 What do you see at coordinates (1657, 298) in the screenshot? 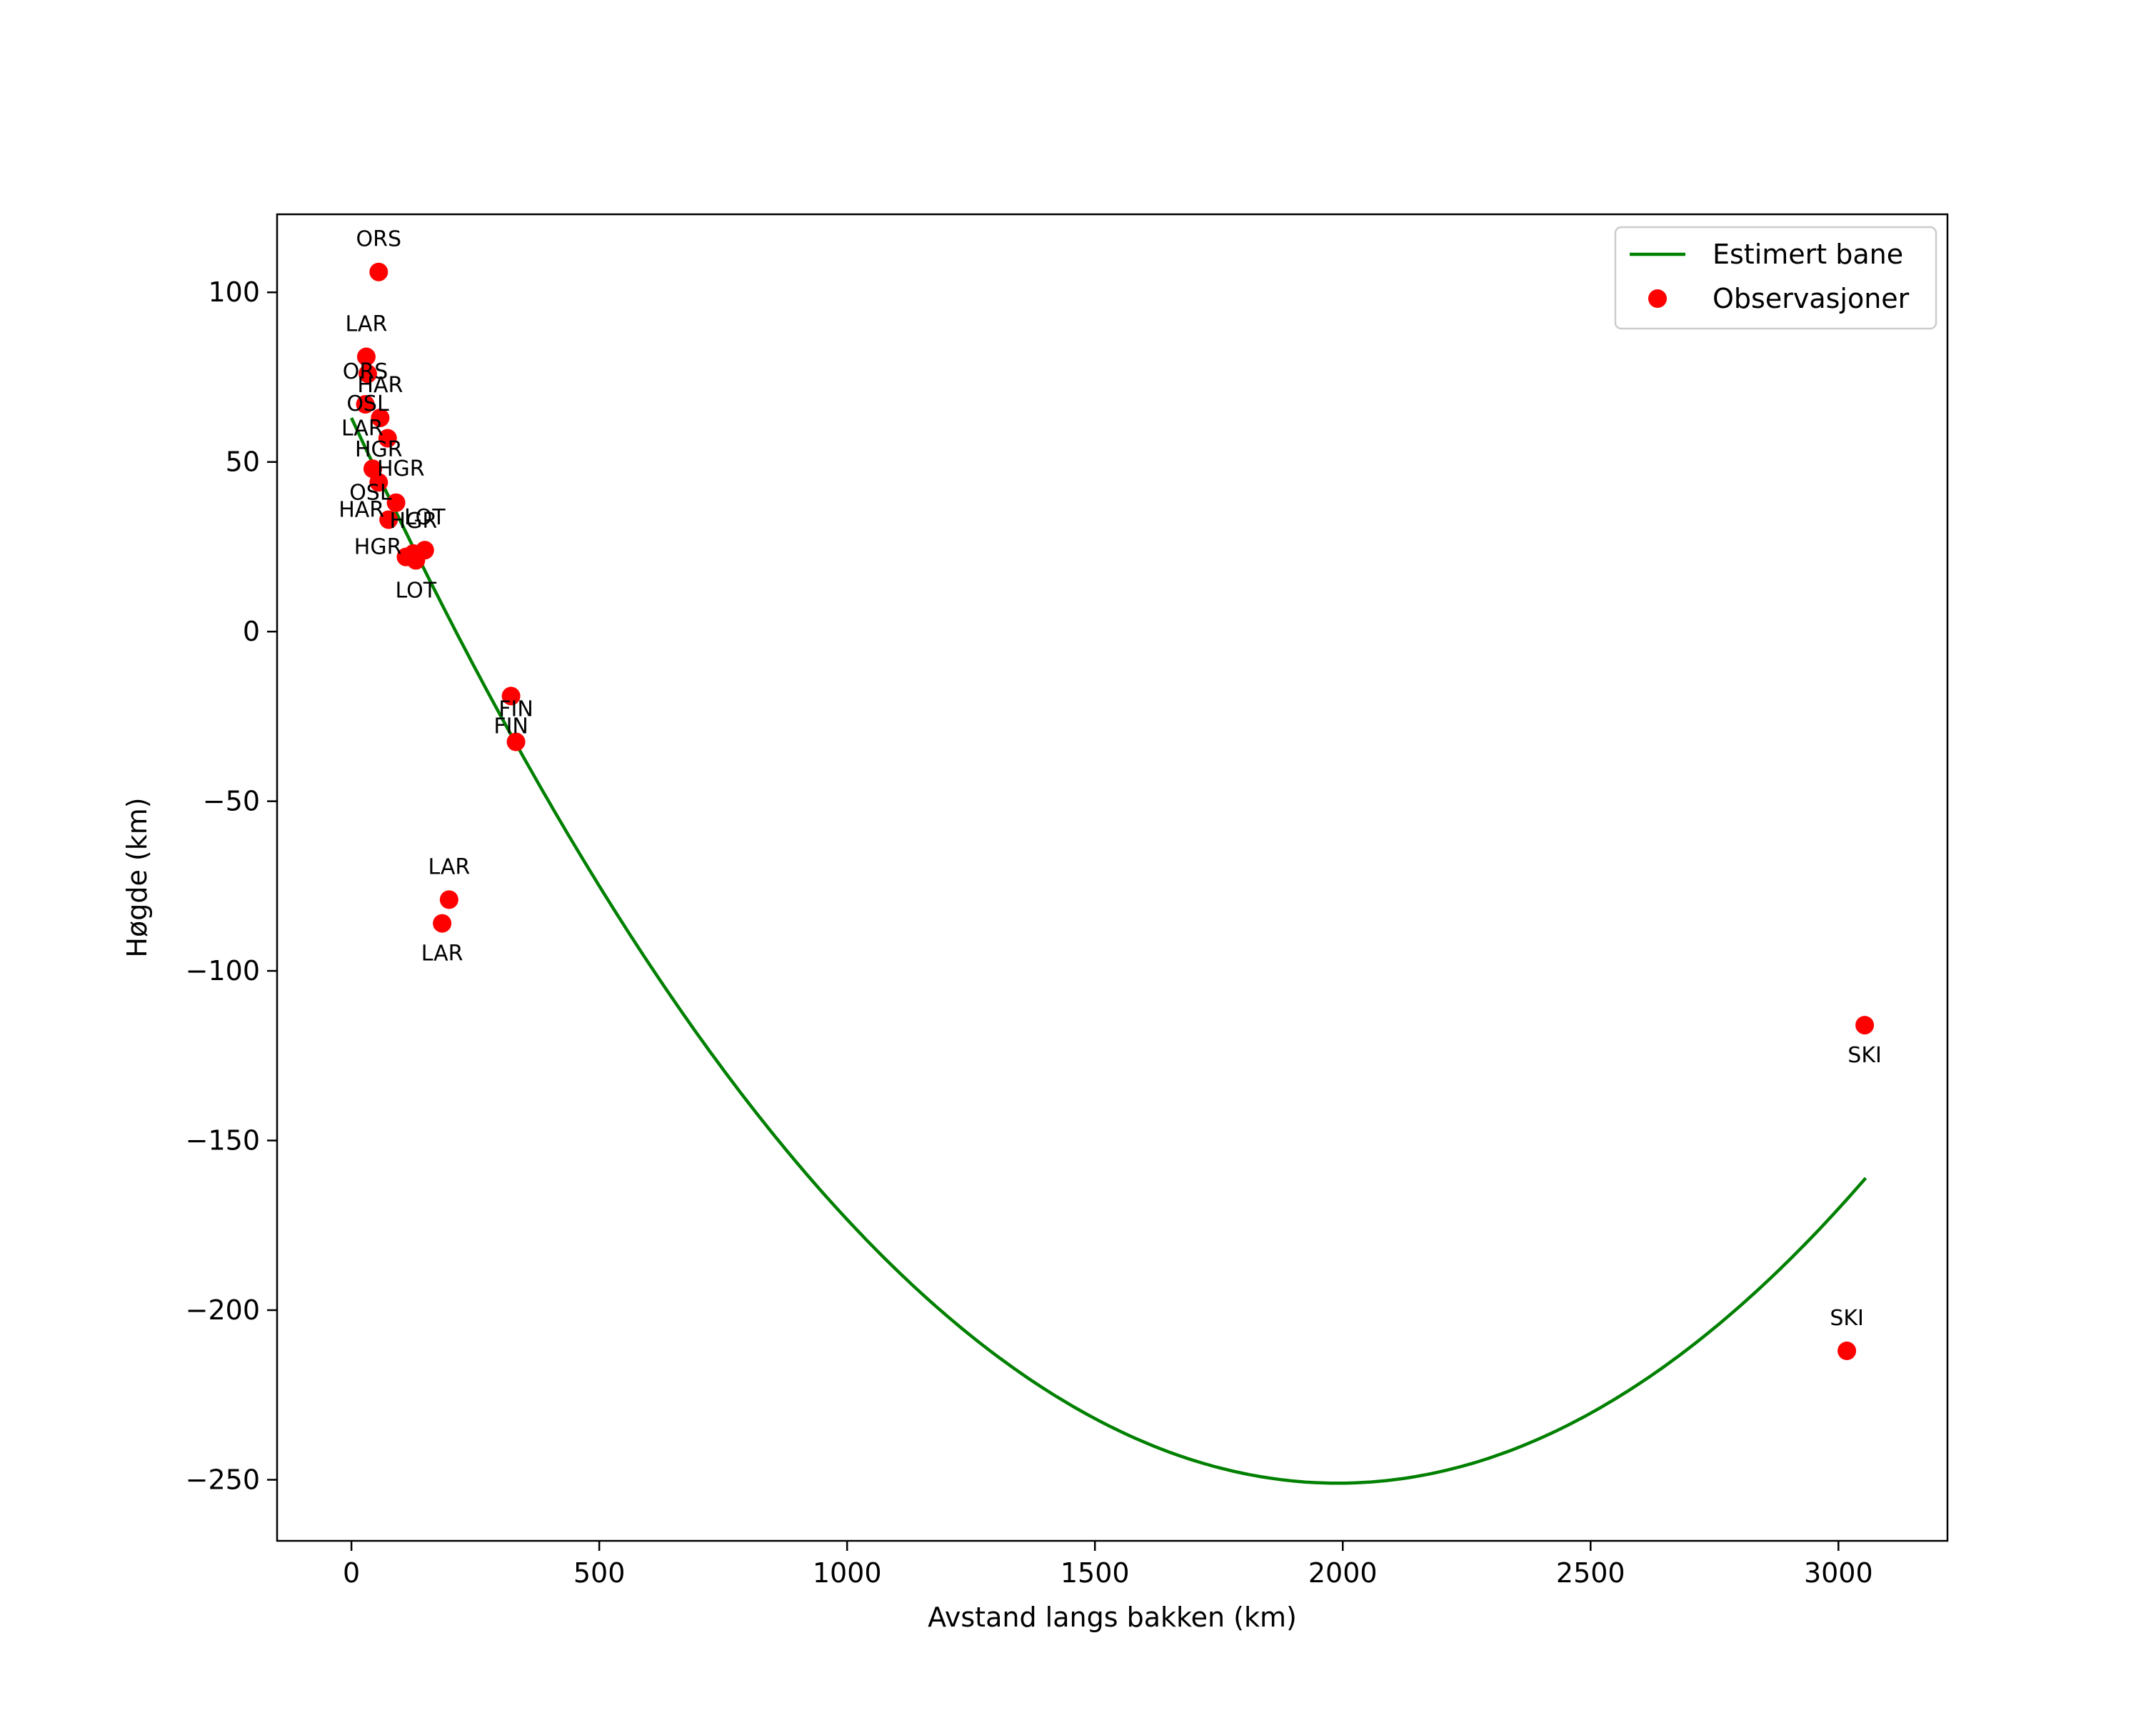
I see `legend-marker-swatch` at bounding box center [1657, 298].